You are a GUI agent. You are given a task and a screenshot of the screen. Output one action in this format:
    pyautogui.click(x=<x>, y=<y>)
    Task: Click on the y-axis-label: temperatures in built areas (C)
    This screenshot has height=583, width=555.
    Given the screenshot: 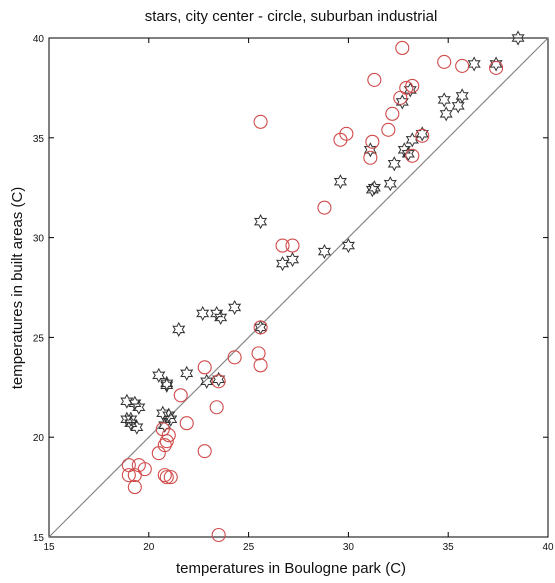 What is the action you would take?
    pyautogui.click(x=17, y=288)
    